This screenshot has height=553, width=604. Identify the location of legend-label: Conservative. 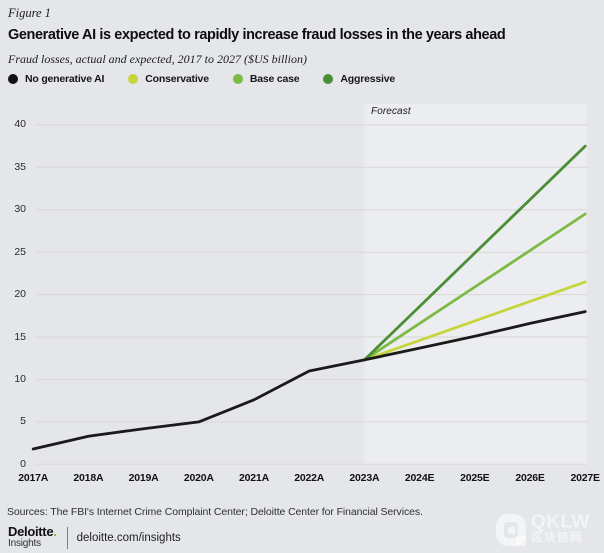
(177, 79).